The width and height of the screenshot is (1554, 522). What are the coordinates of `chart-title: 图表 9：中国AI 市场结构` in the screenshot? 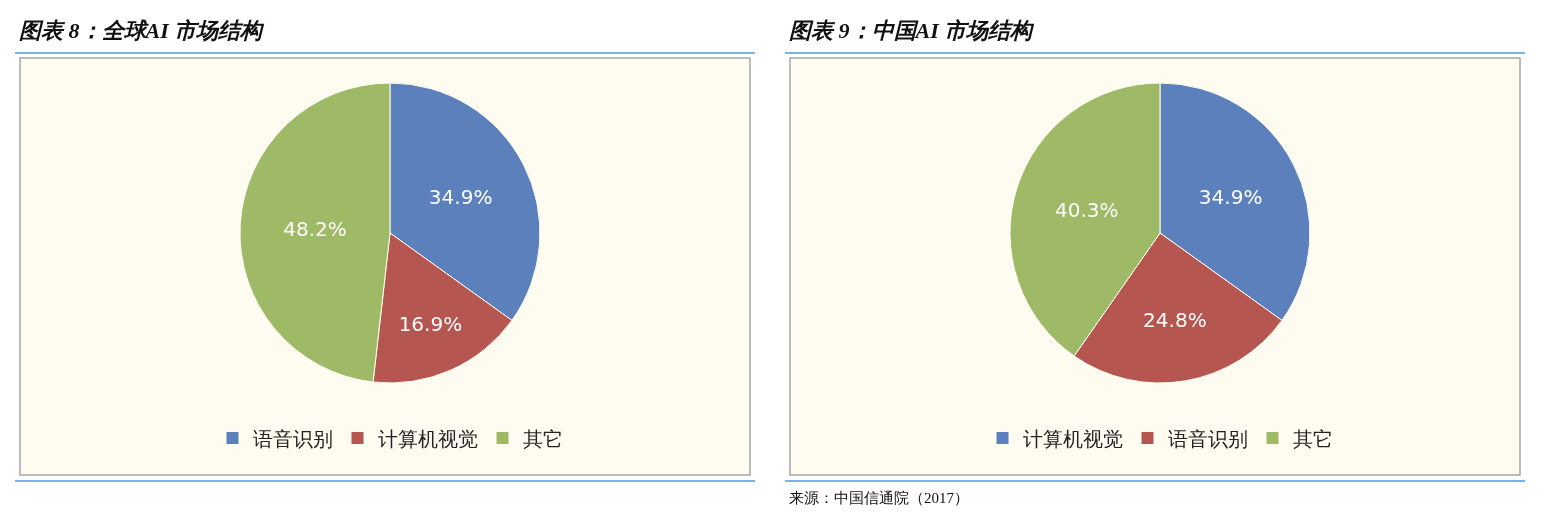 It's located at (912, 30).